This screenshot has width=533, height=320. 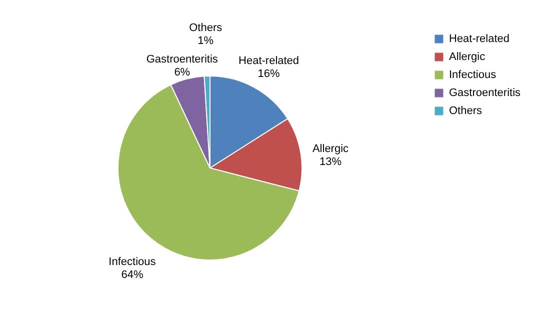 I want to click on slice-label: Heat-related, so click(x=269, y=61).